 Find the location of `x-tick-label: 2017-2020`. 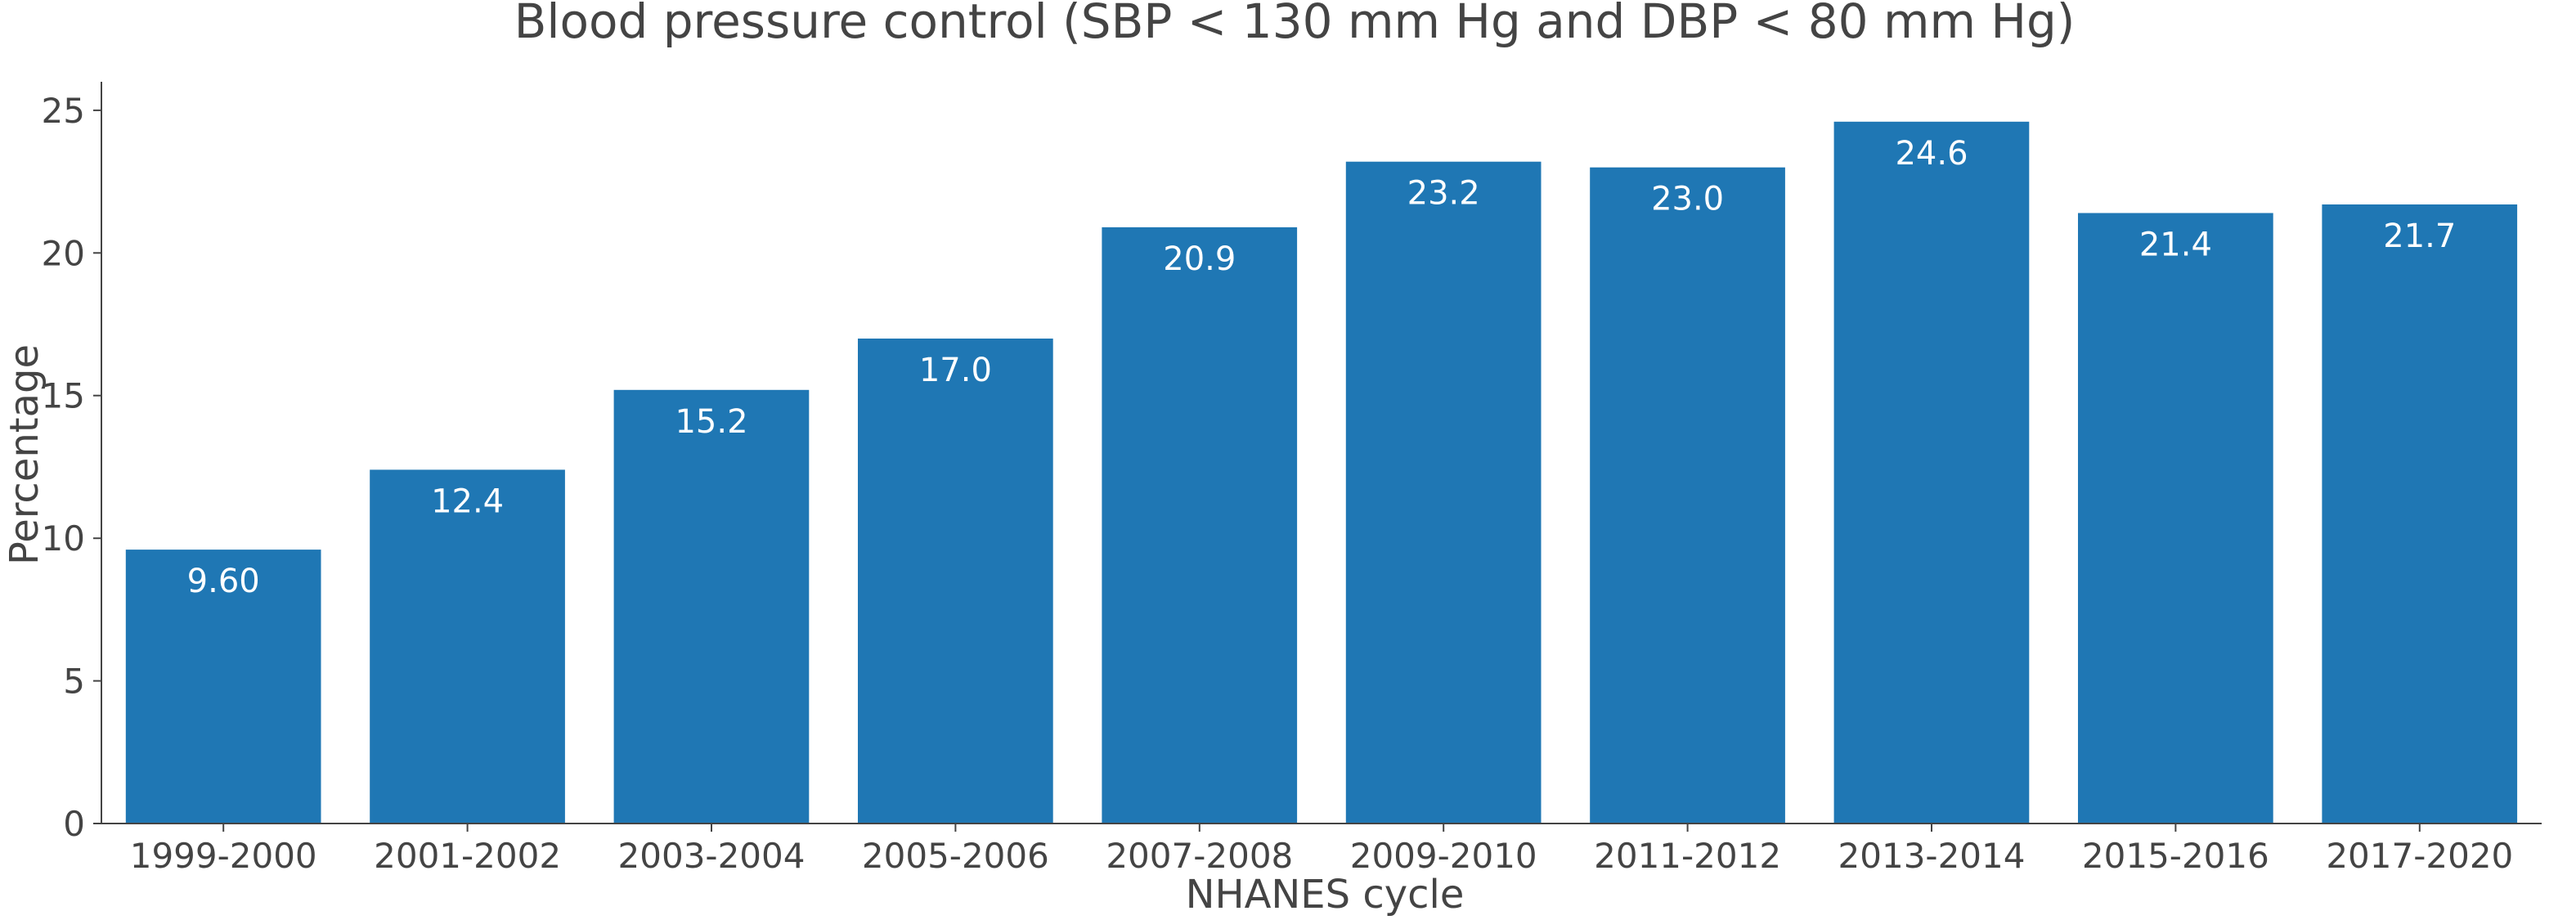

x-tick-label: 2017-2020 is located at coordinates (2420, 856).